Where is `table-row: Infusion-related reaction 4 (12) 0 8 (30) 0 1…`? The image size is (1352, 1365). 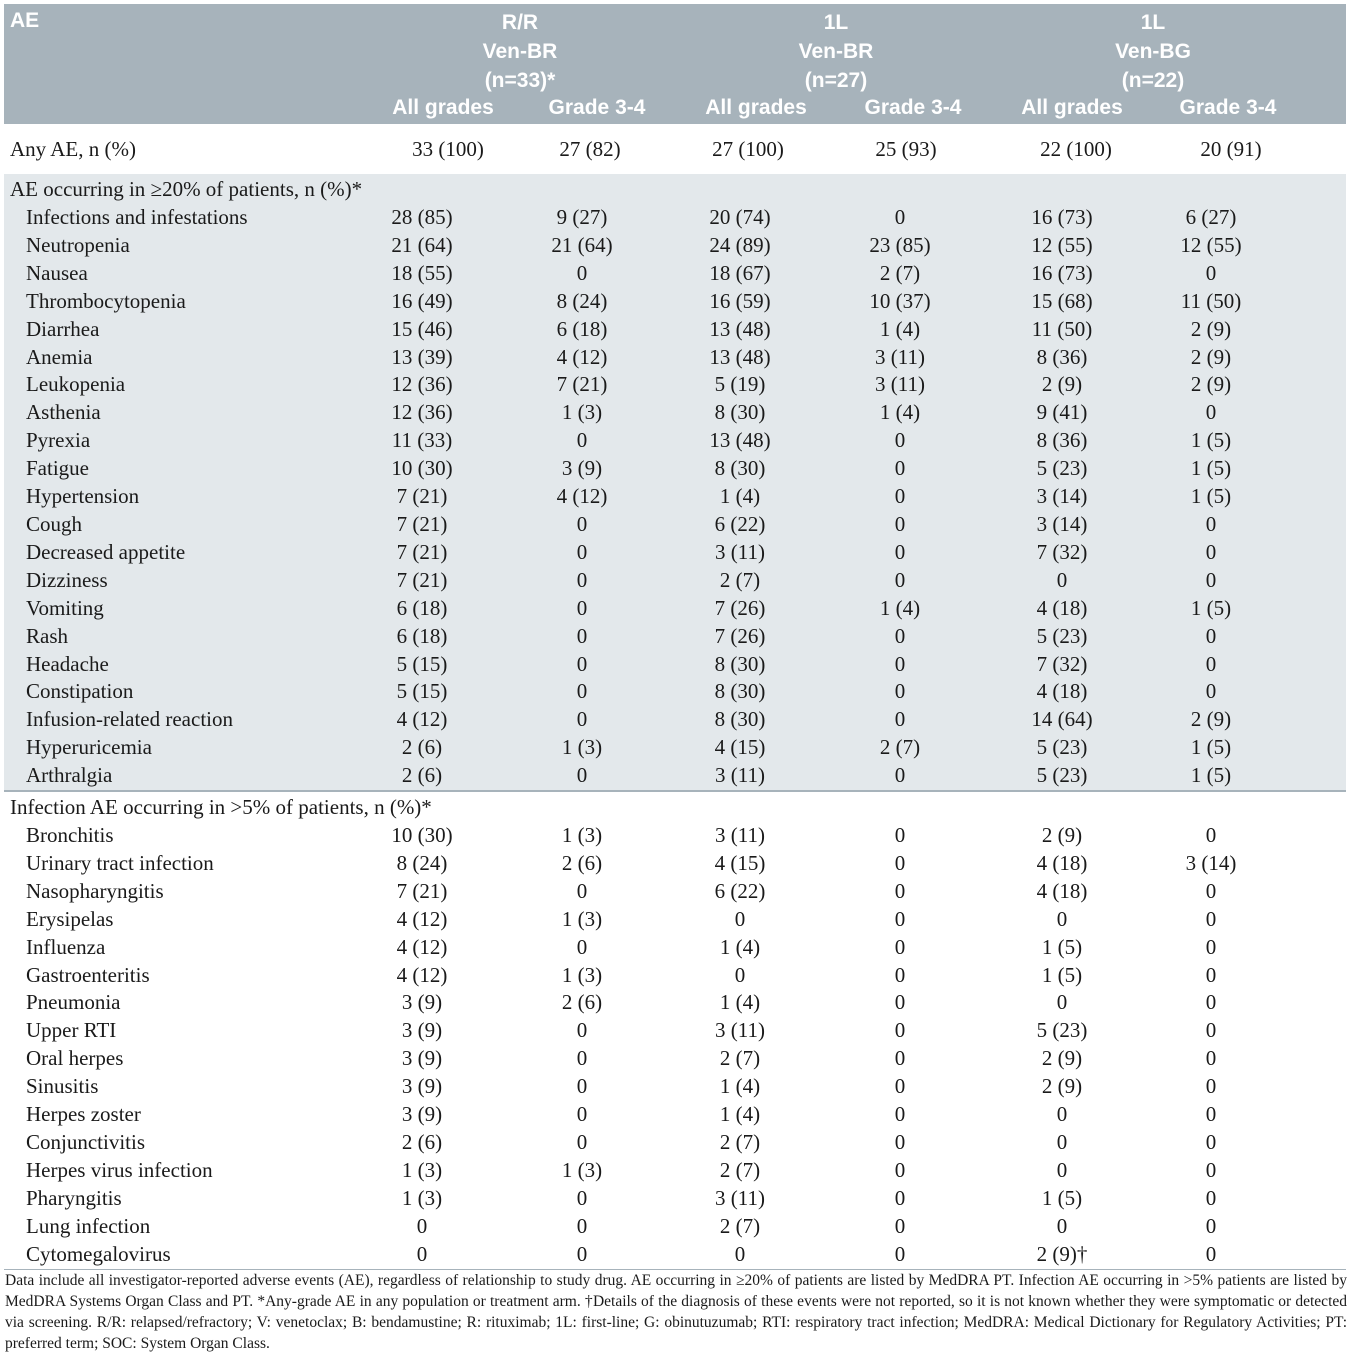
table-row: Infusion-related reaction 4 (12) 0 8 (30) 0 1… is located at coordinates (675, 720).